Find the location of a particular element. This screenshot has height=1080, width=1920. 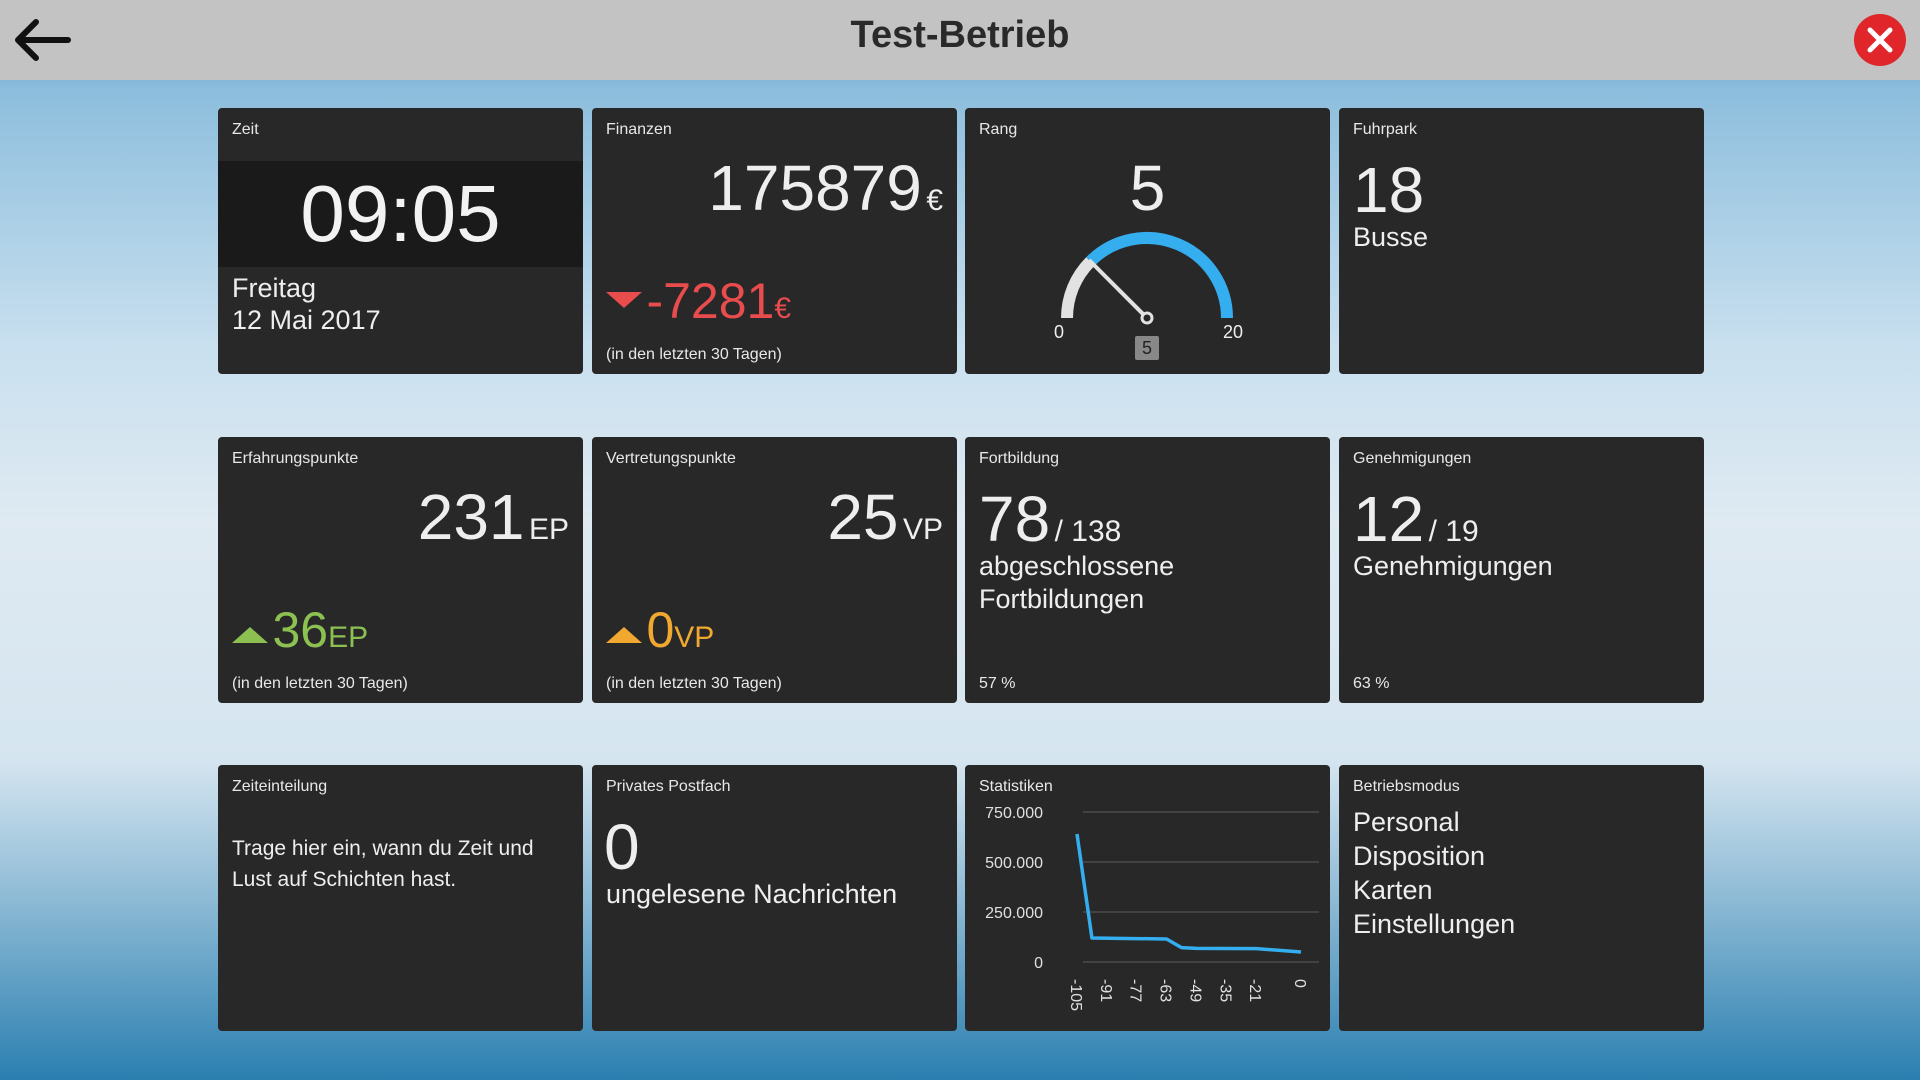

xp-value: 231 is located at coordinates (471, 517).